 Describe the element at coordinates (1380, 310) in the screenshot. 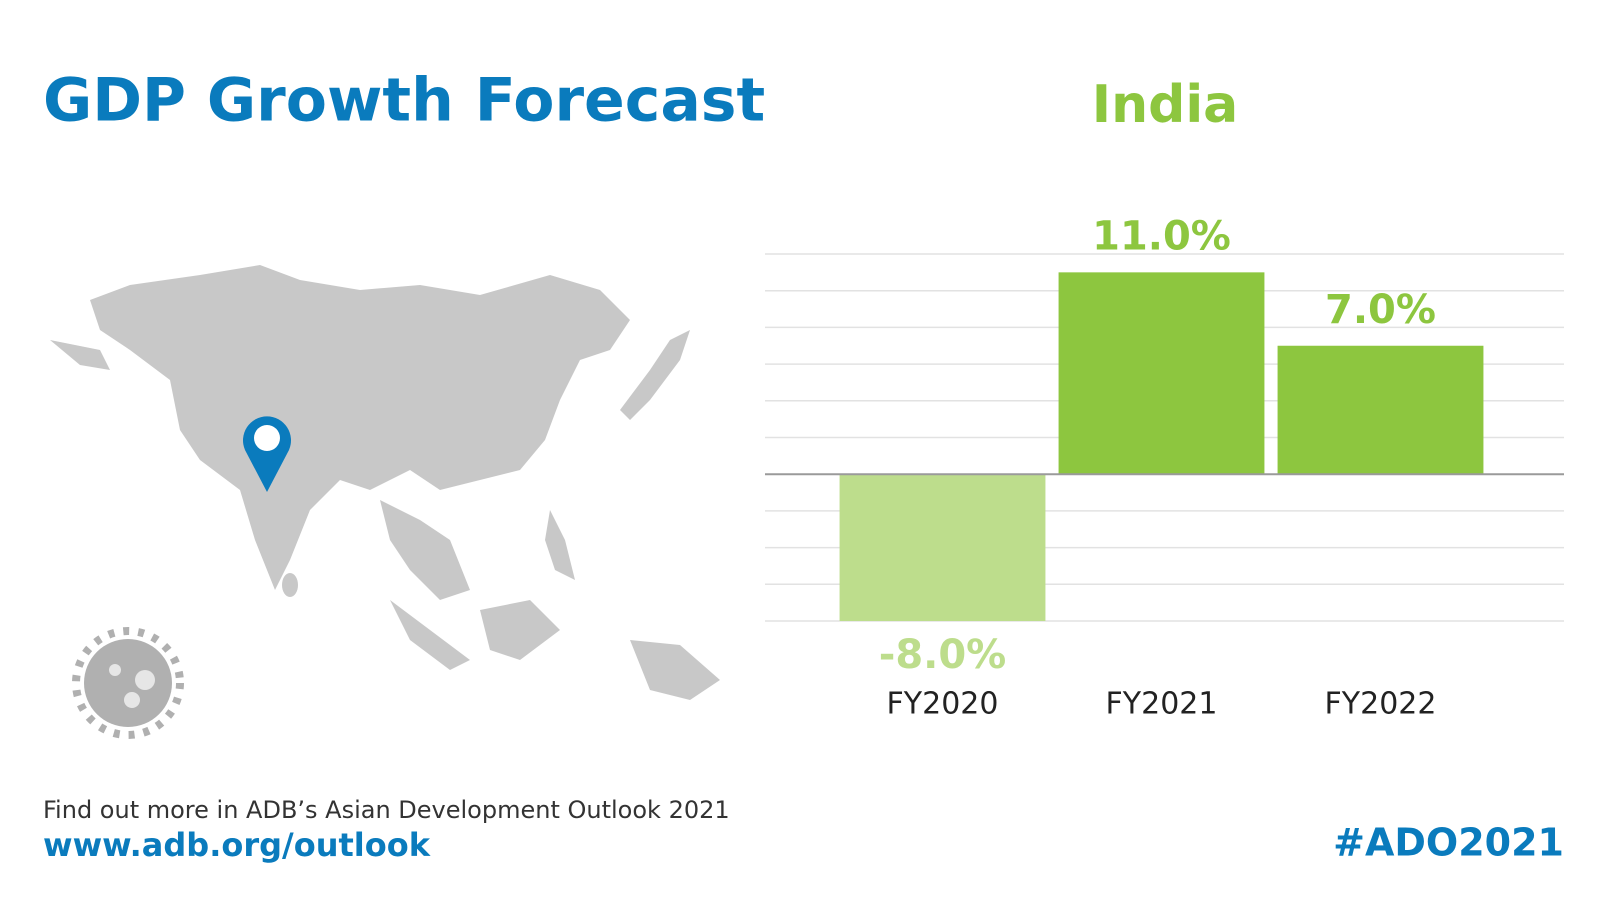

I see `value-label: 7.0%` at that location.